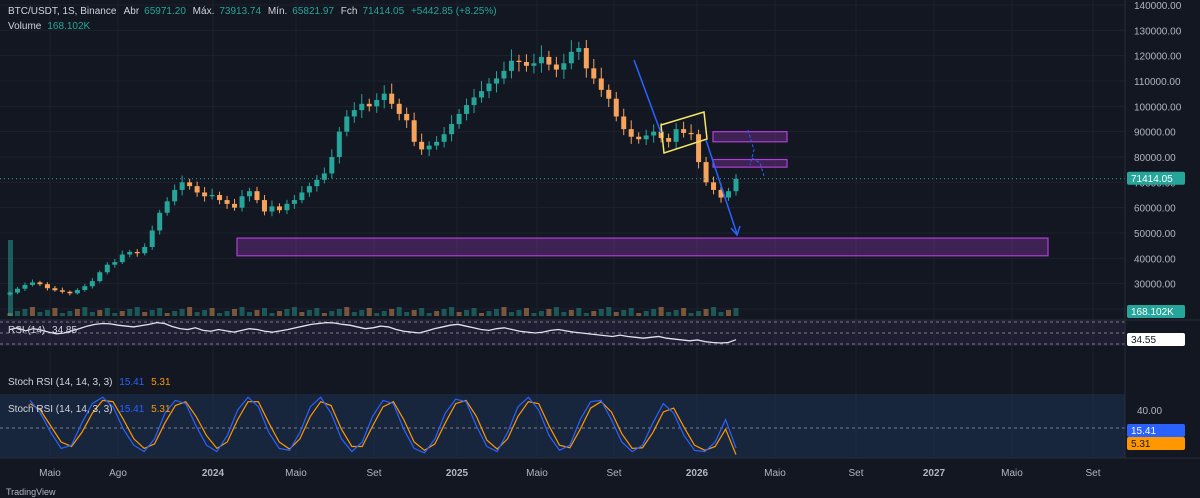 Image resolution: width=1200 pixels, height=498 pixels. I want to click on price-tick: 110000.00, so click(1157, 82).